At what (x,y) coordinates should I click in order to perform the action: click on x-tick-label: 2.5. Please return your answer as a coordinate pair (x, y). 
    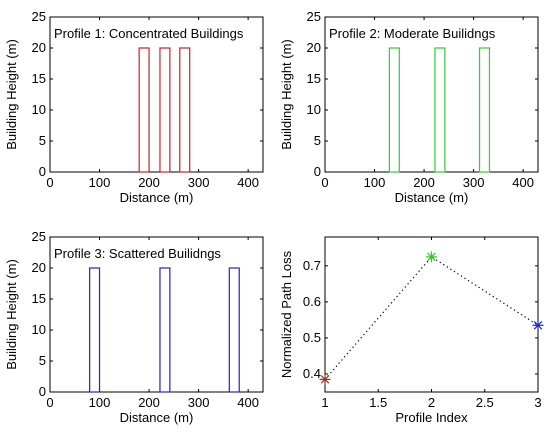
    Looking at the image, I should click on (485, 402).